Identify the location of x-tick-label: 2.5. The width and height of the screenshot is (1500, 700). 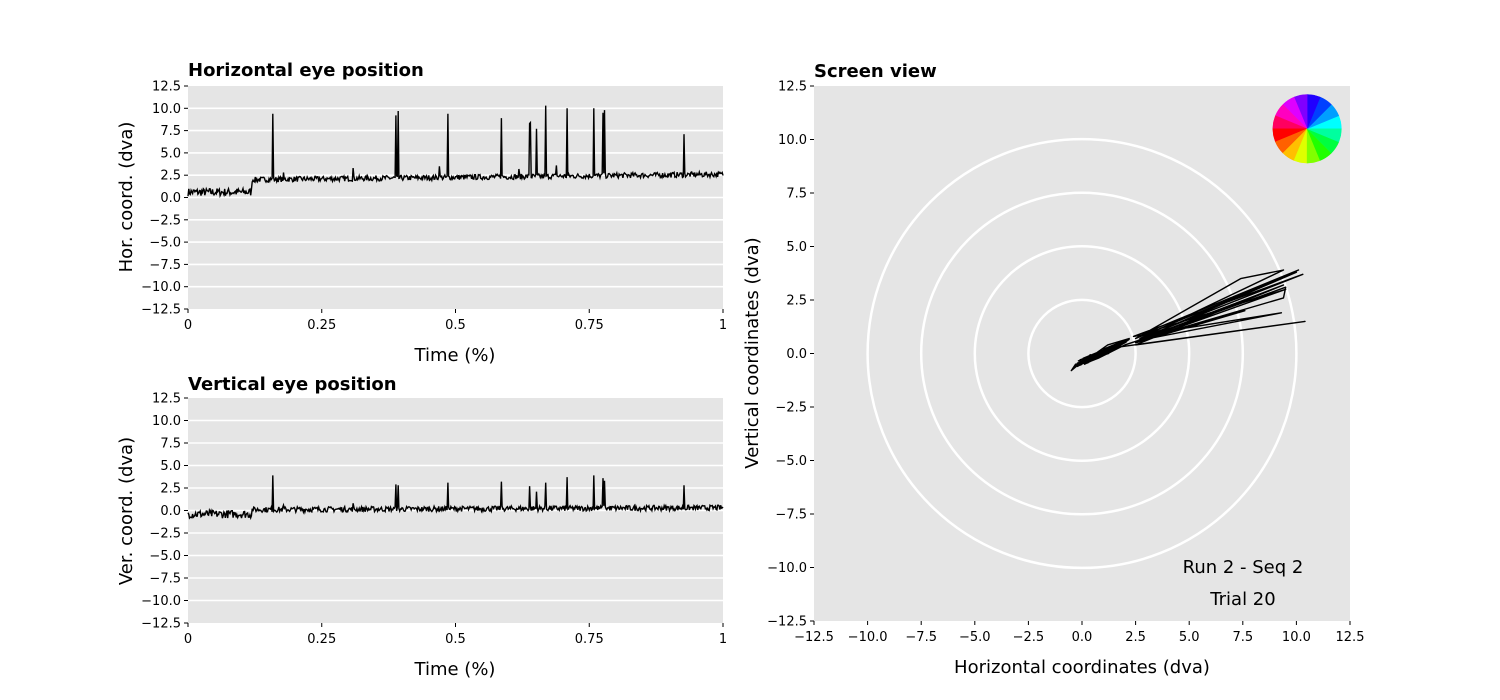
(1135, 637).